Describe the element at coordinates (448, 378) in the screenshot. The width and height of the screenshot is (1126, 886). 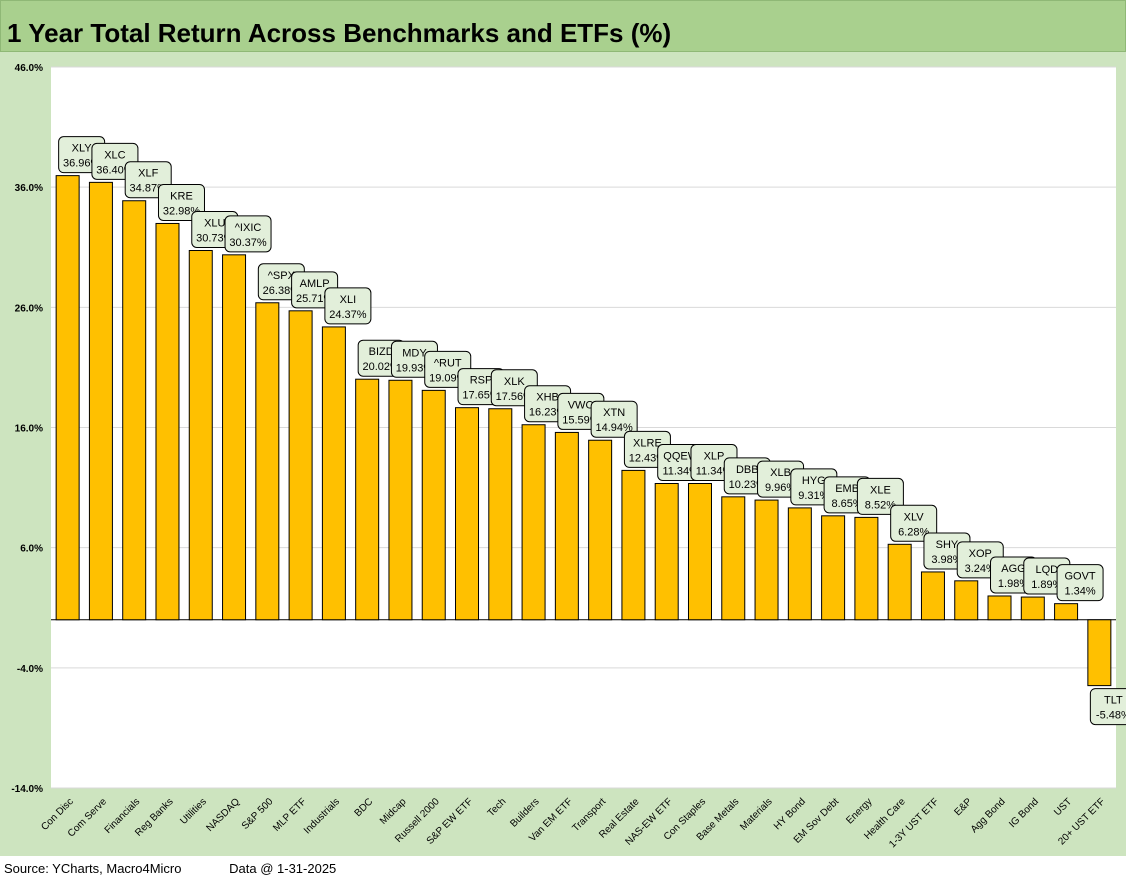
I see `value-label: 19.09%` at that location.